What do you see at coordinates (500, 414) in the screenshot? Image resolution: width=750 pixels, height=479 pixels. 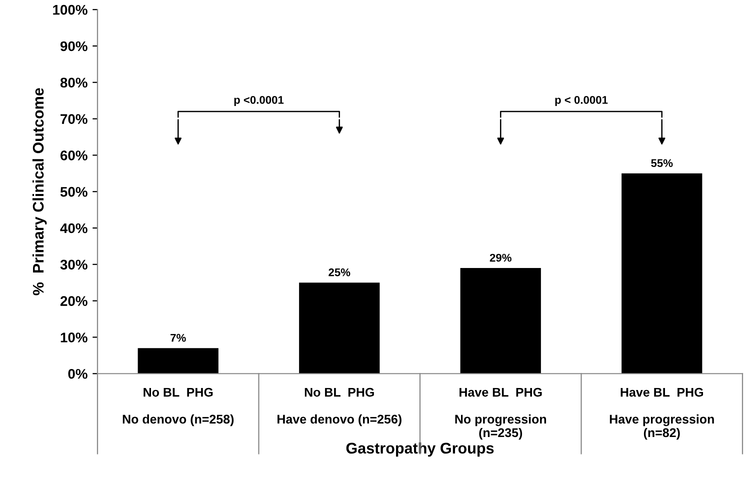 I see `category-label: Have BL PHG No progression (n=235)` at bounding box center [500, 414].